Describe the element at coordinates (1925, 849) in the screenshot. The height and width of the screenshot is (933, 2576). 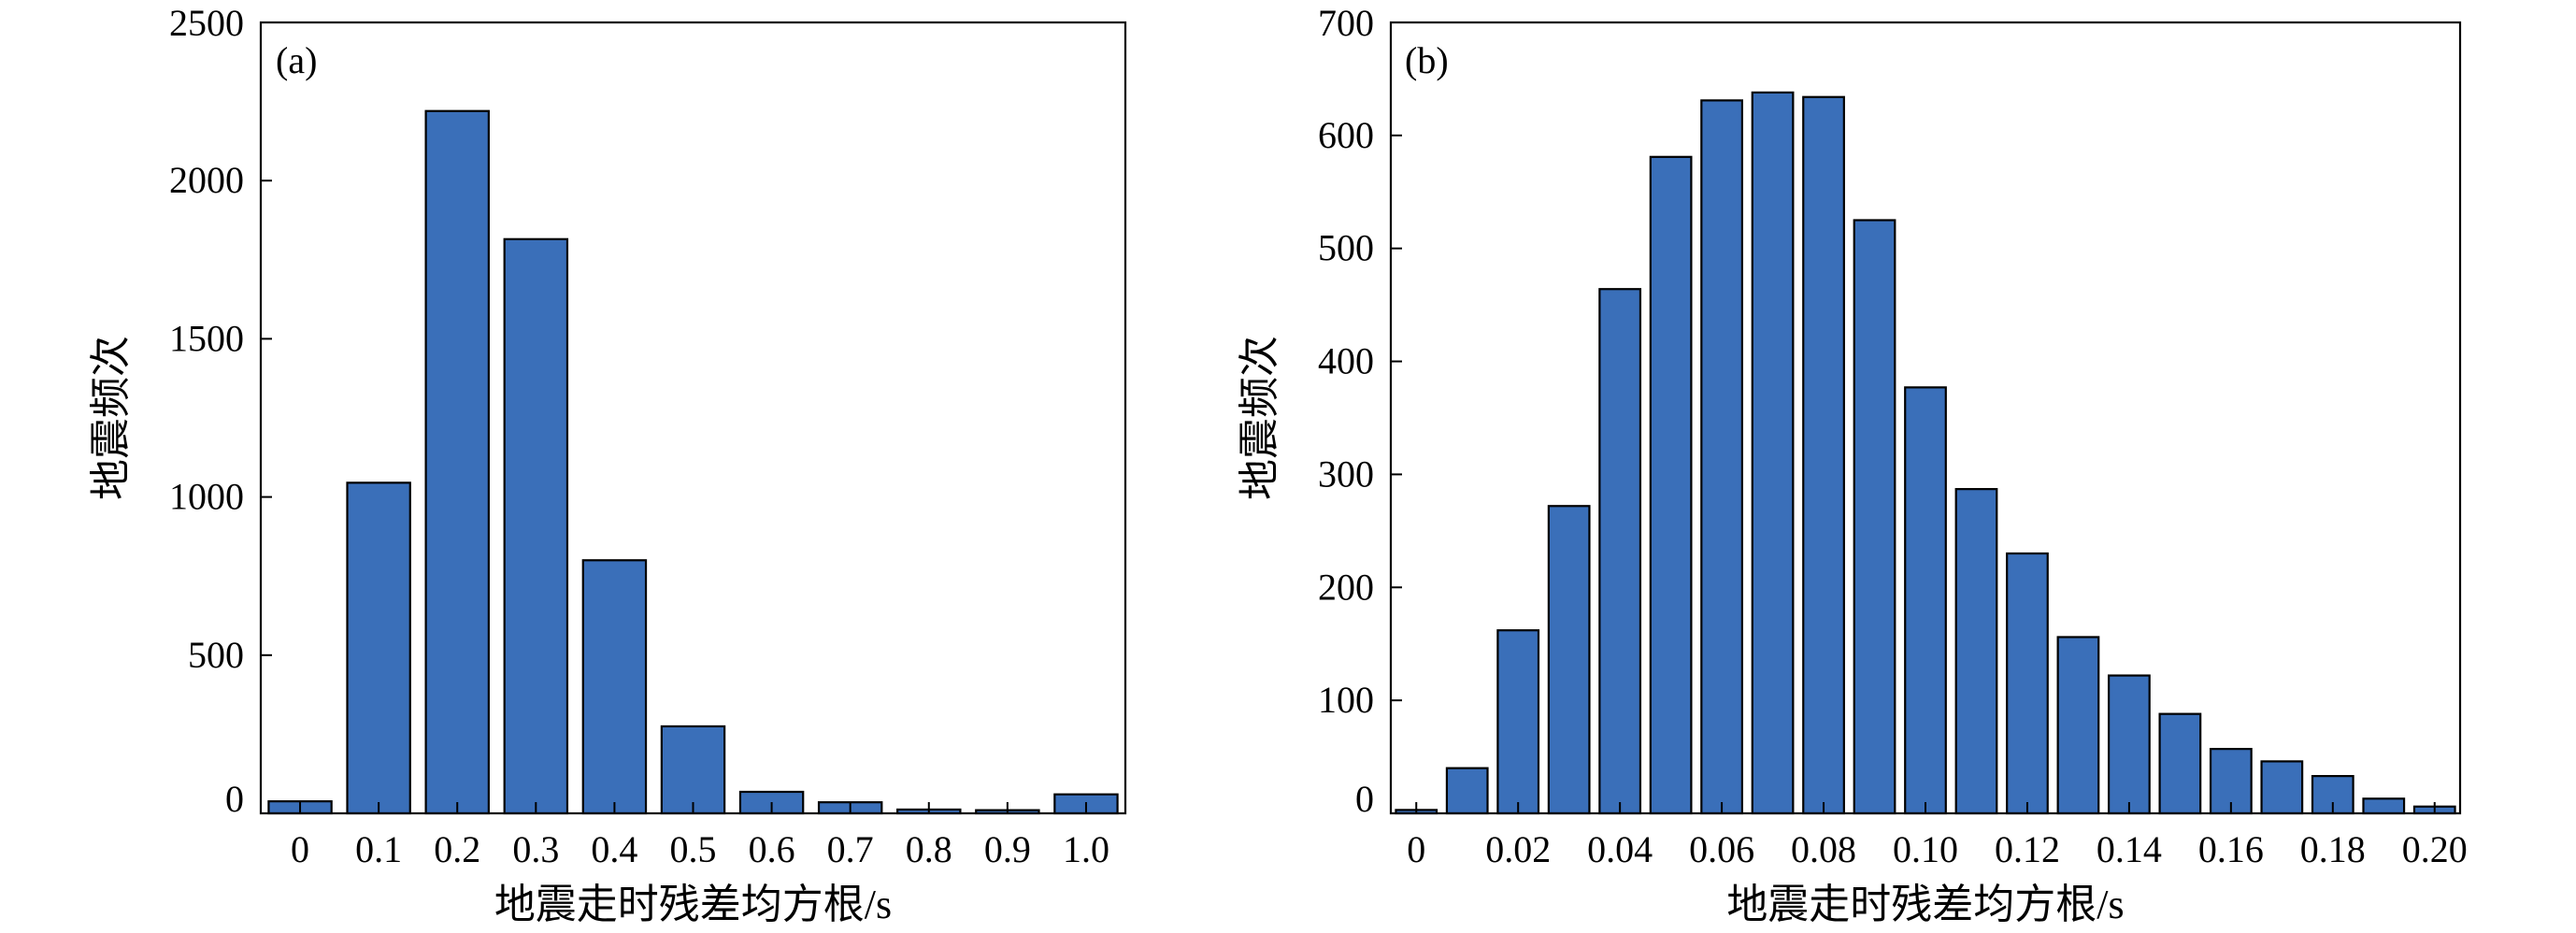
I see `x-tick-label: 0.10` at that location.